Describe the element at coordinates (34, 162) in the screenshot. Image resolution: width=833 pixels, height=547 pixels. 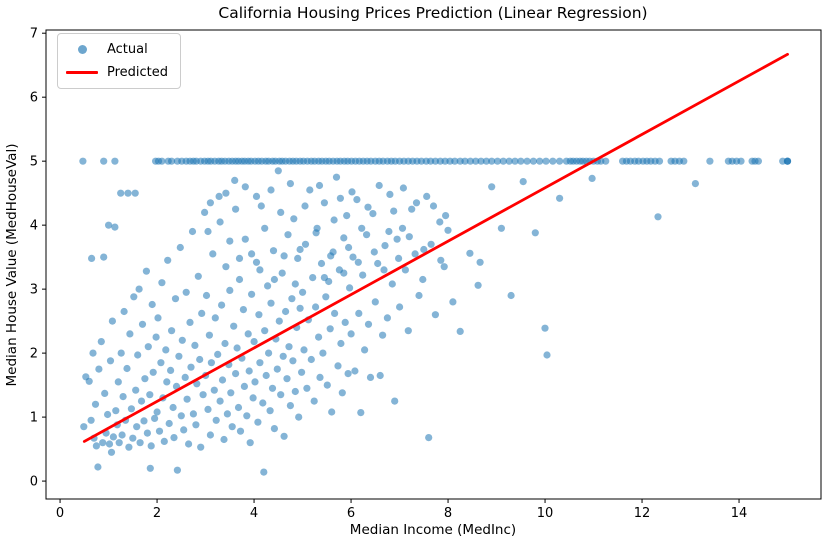
I see `y-tick-label: 5` at that location.